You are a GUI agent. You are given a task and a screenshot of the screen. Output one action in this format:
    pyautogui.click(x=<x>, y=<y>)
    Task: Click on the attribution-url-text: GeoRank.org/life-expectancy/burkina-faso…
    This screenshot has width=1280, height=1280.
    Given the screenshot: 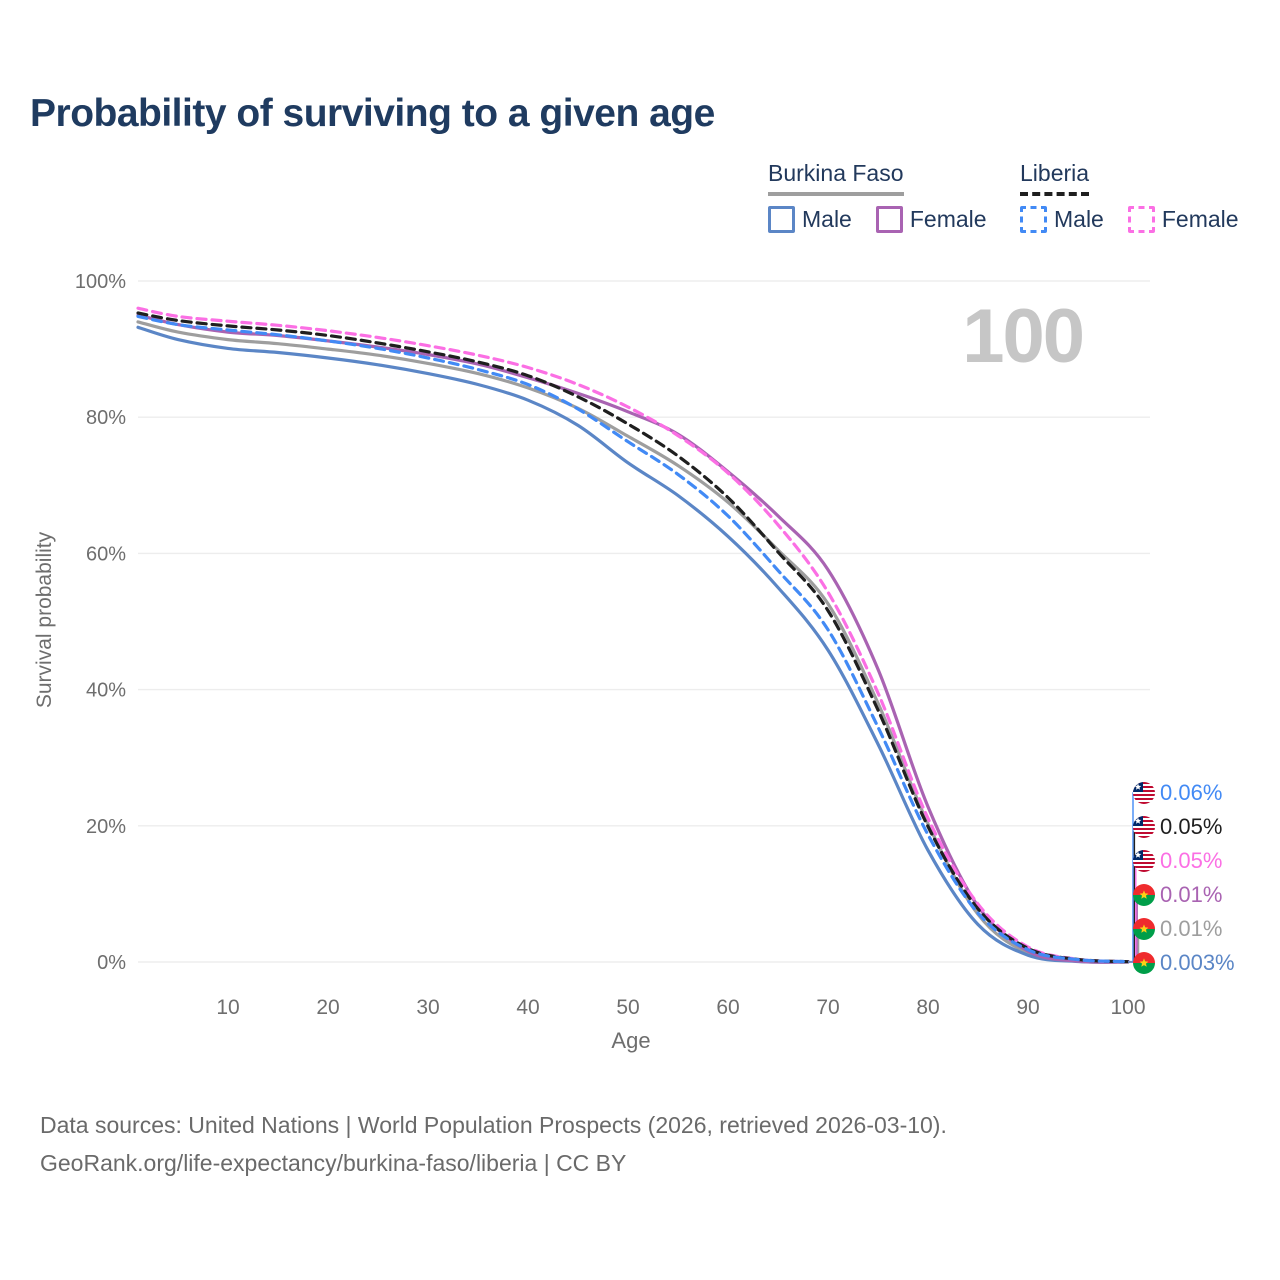 What is the action you would take?
    pyautogui.click(x=333, y=1163)
    